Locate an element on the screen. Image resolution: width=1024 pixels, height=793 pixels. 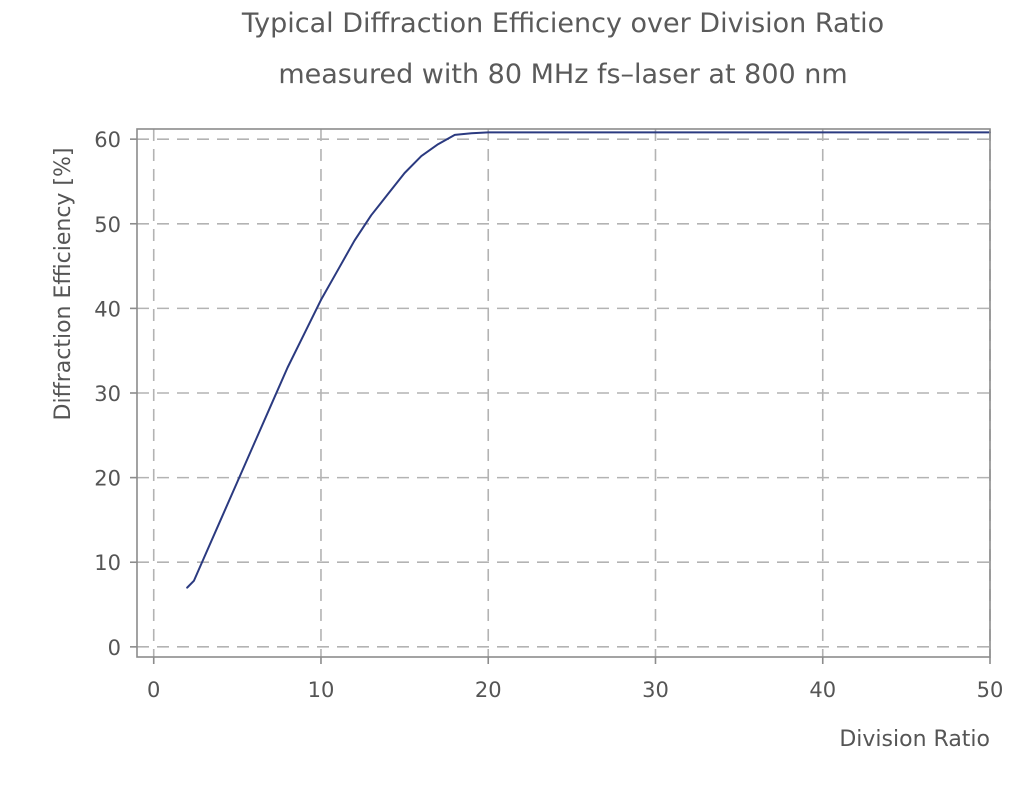
y-tick-label: 60 is located at coordinates (107, 140).